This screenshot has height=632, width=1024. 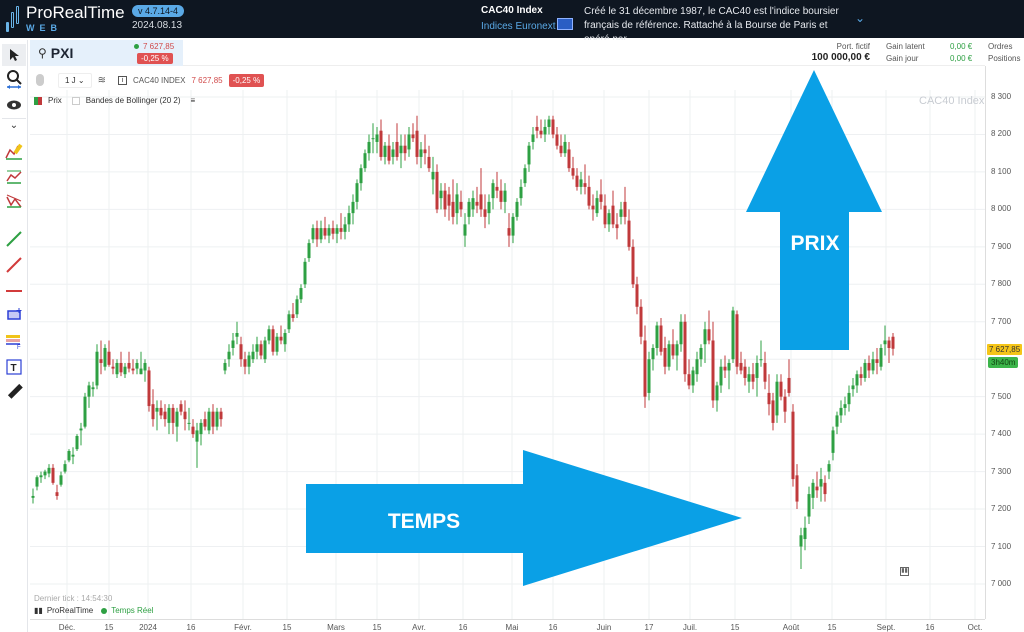 I want to click on text-tool: T, so click(x=14, y=367).